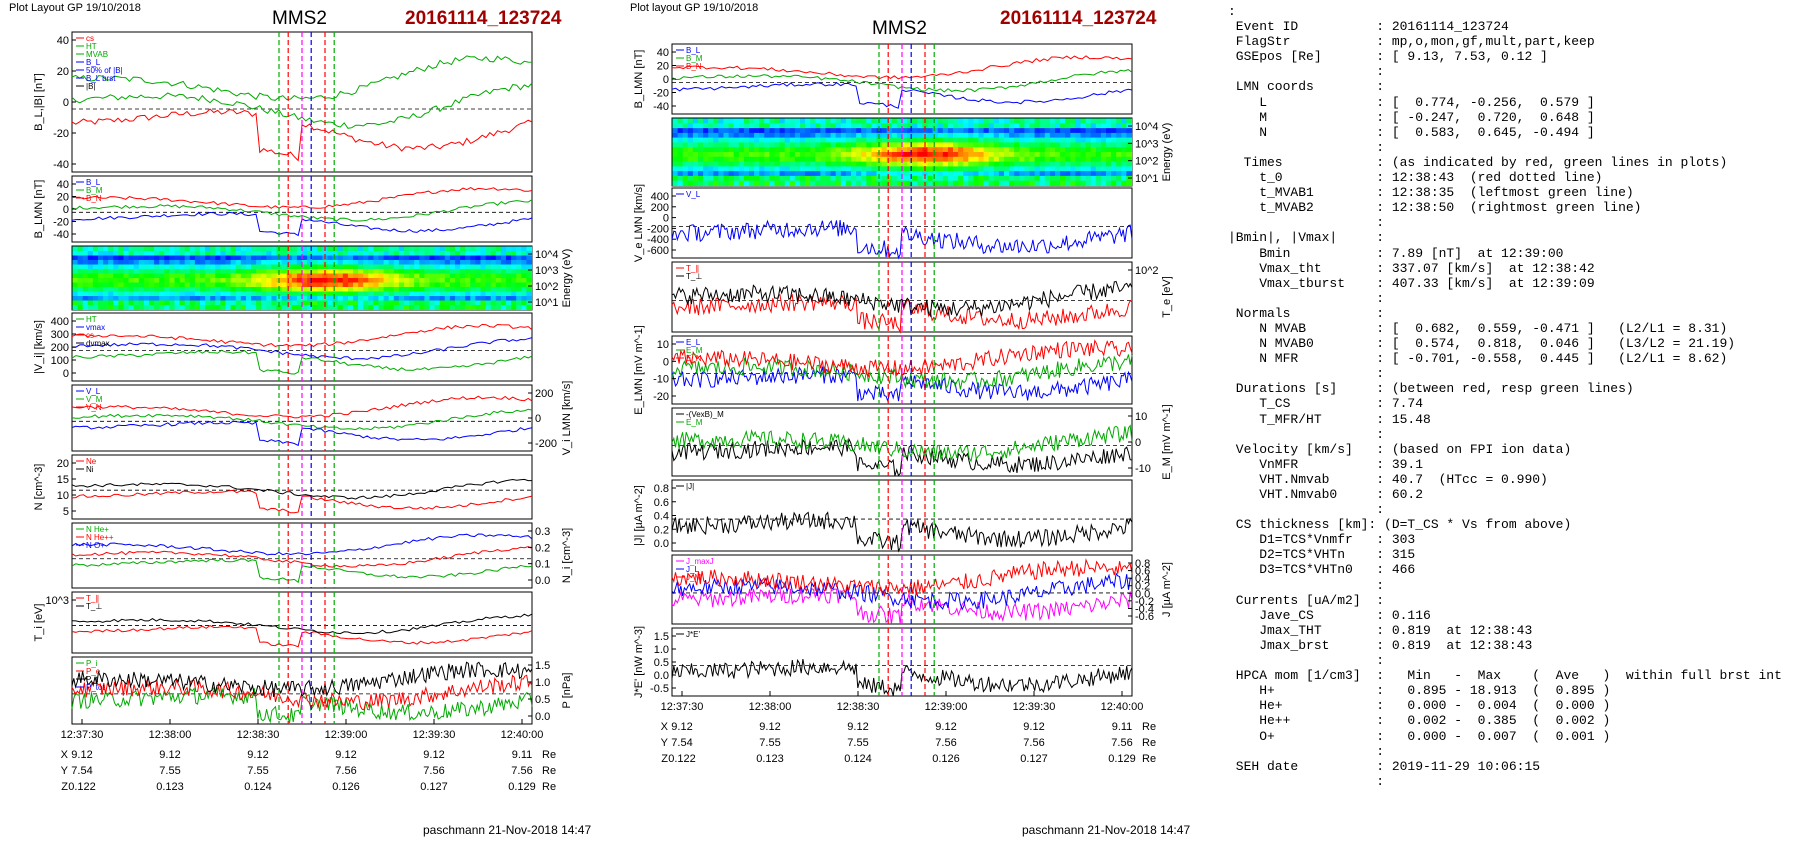 Image resolution: width=1804 pixels, height=841 pixels. What do you see at coordinates (1306, 600) in the screenshot?
I see `summary-line: Currents [uA/m2] :` at bounding box center [1306, 600].